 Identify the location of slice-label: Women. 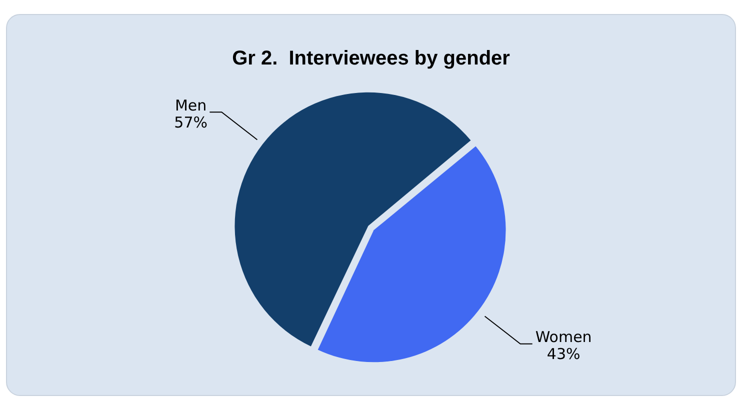
(563, 337).